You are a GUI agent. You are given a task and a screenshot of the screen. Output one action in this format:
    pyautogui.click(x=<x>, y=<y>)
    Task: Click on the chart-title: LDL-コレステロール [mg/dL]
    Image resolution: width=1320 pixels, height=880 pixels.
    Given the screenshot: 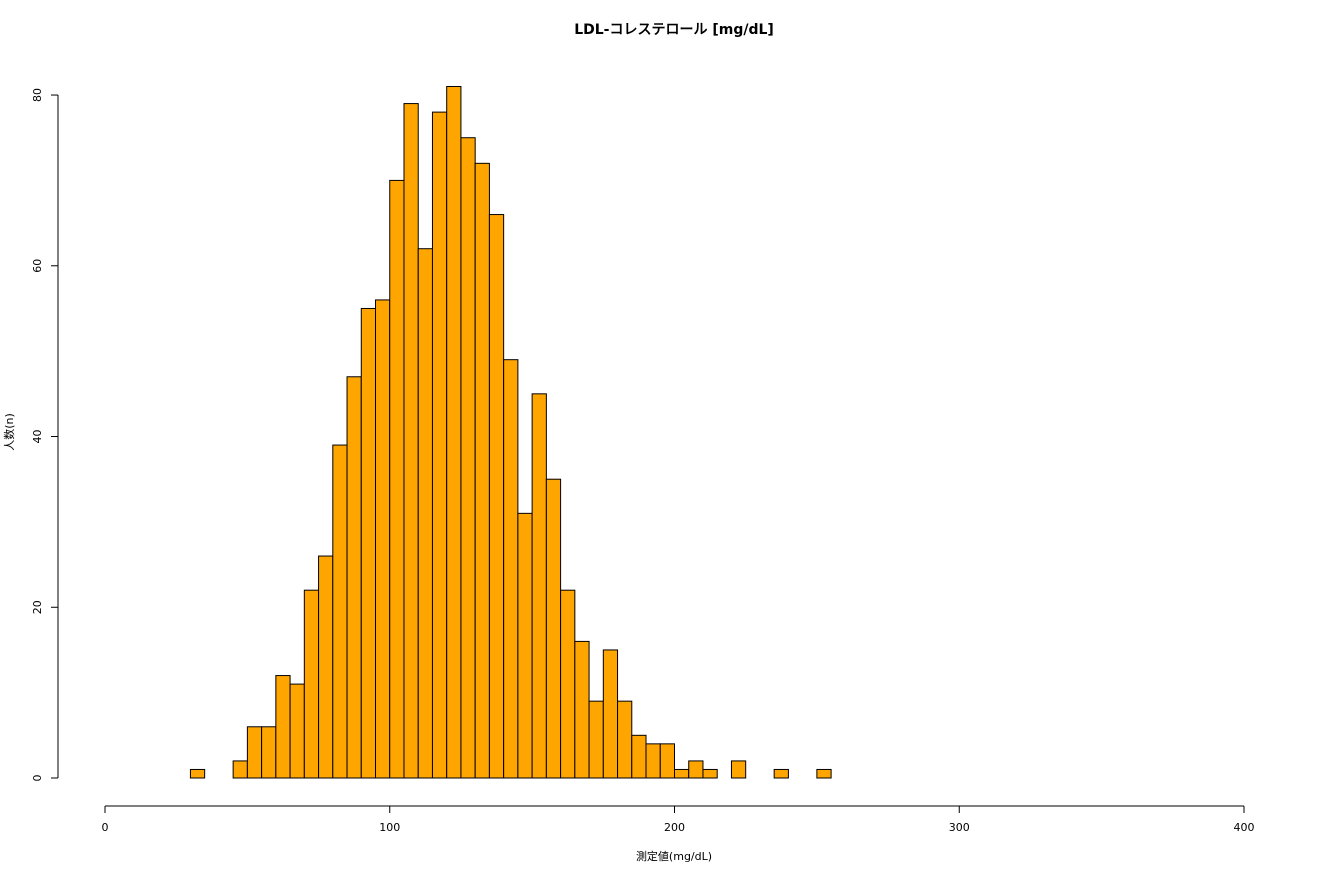 What is the action you would take?
    pyautogui.click(x=674, y=30)
    